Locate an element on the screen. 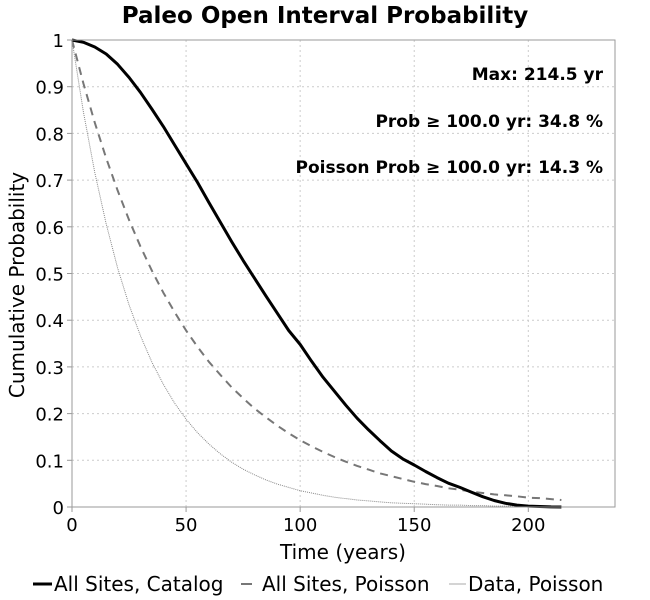  annotation-max: Max: 214.5 yr is located at coordinates (538, 75).